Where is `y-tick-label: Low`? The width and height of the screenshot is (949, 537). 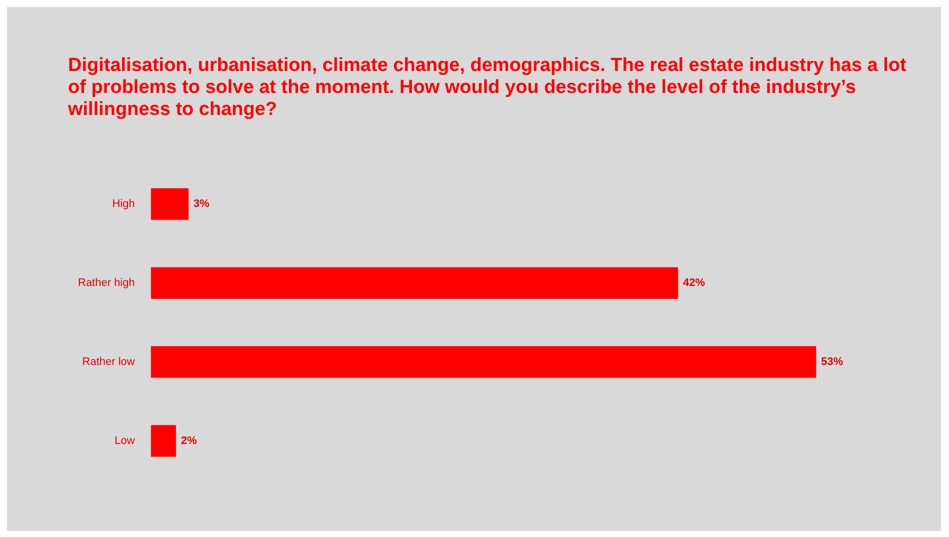 y-tick-label: Low is located at coordinates (124, 440).